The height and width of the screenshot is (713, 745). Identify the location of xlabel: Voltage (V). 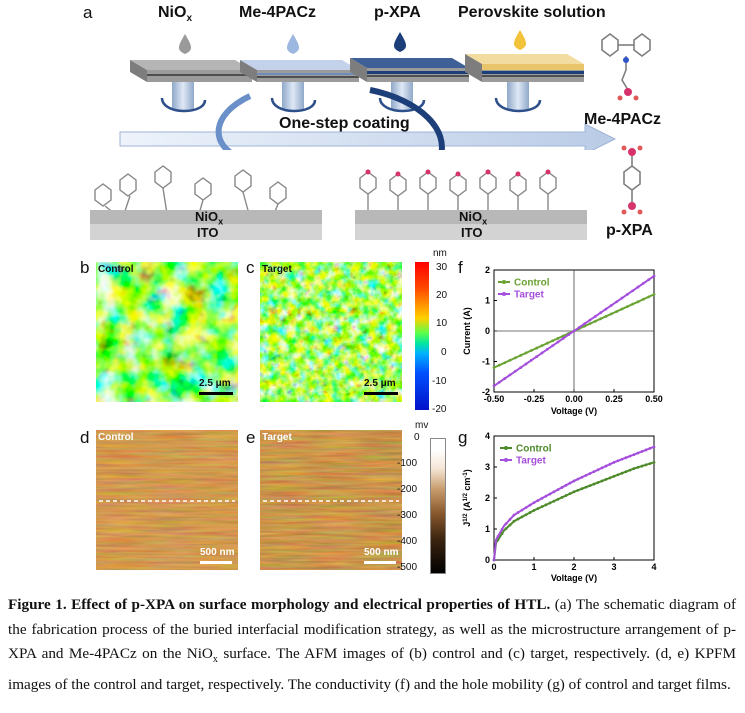
(574, 578).